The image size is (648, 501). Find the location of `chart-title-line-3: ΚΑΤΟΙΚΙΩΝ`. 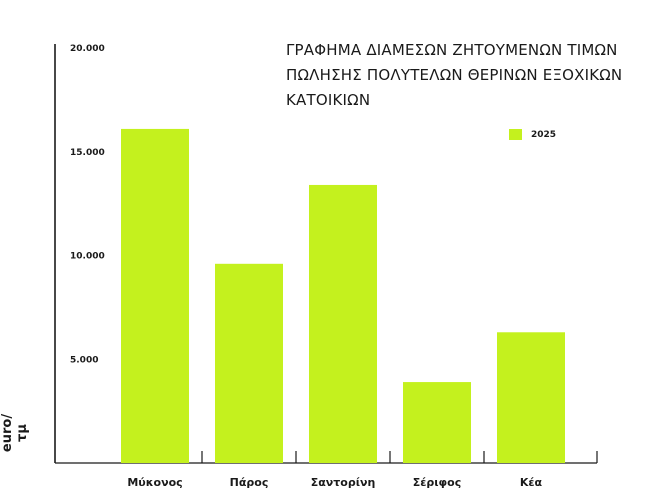

chart-title-line-3: ΚΑΤΟΙΚΙΩΝ is located at coordinates (328, 100).